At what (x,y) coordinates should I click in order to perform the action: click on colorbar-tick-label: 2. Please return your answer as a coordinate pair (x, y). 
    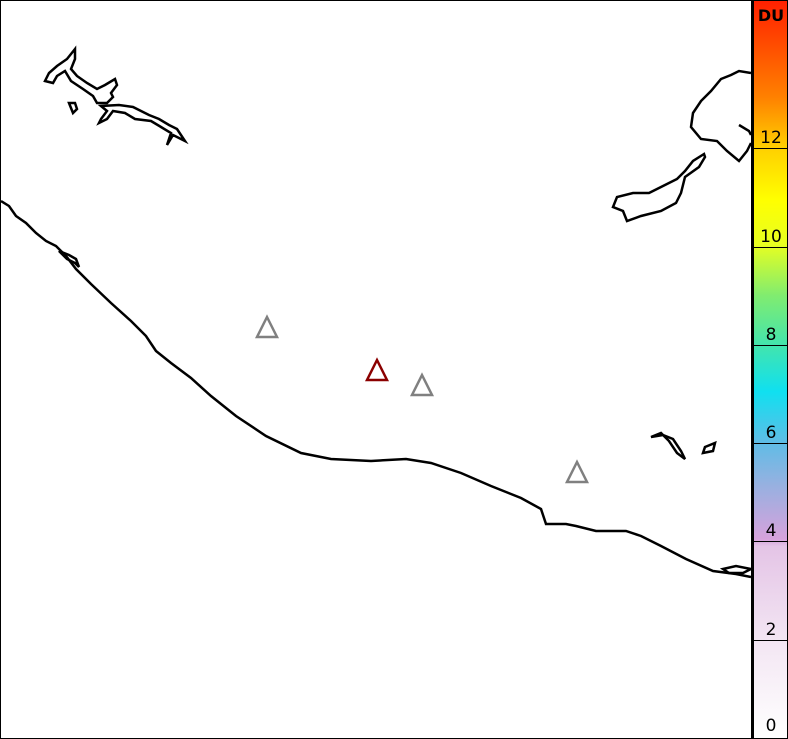
    Looking at the image, I should click on (771, 629).